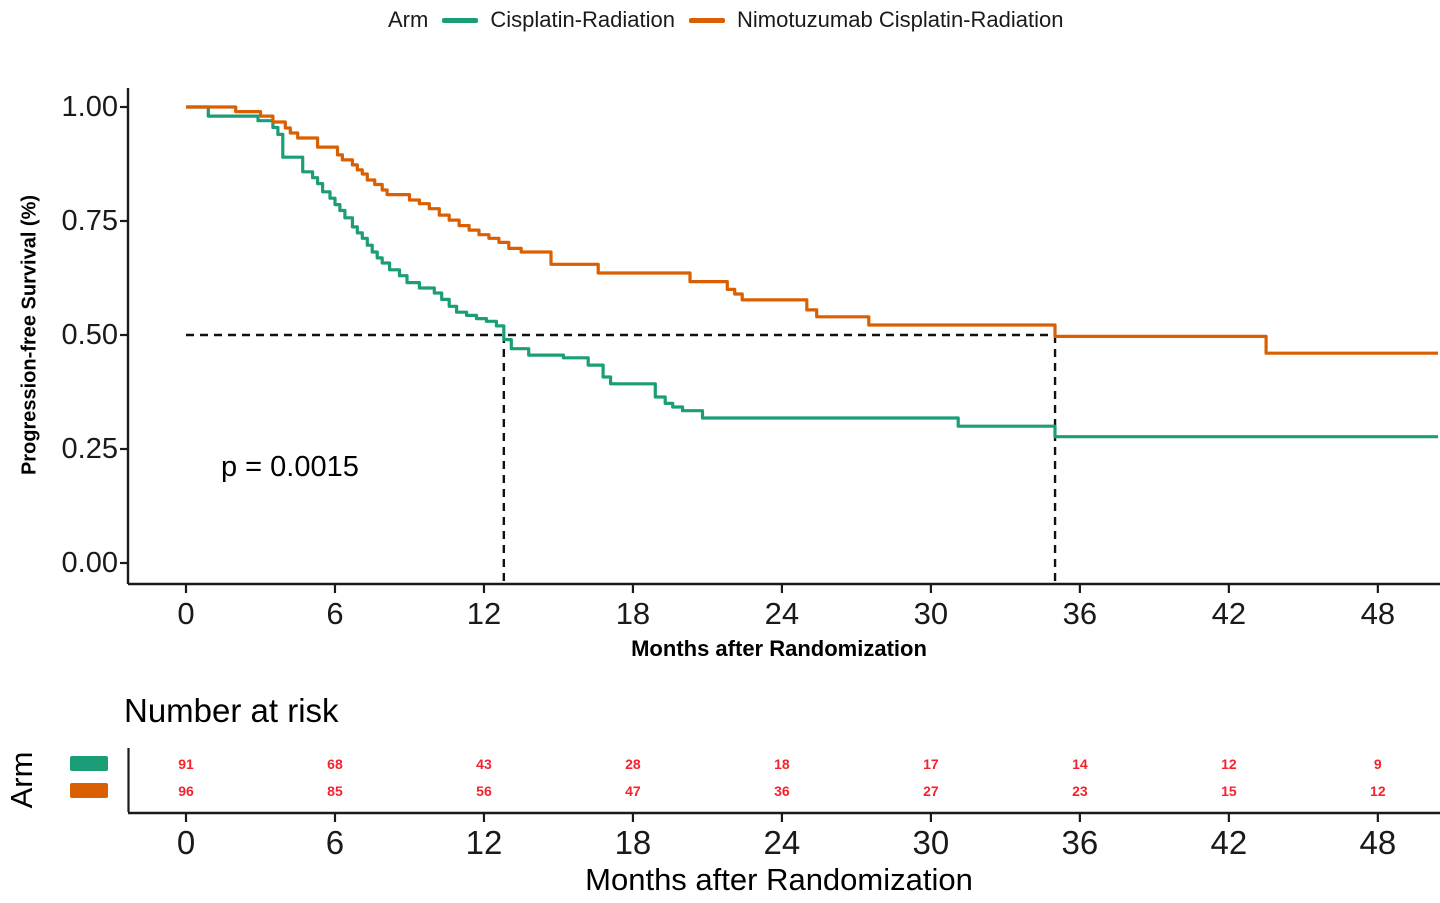 This screenshot has height=903, width=1440. What do you see at coordinates (633, 791) in the screenshot?
I see `risk-count: 47` at bounding box center [633, 791].